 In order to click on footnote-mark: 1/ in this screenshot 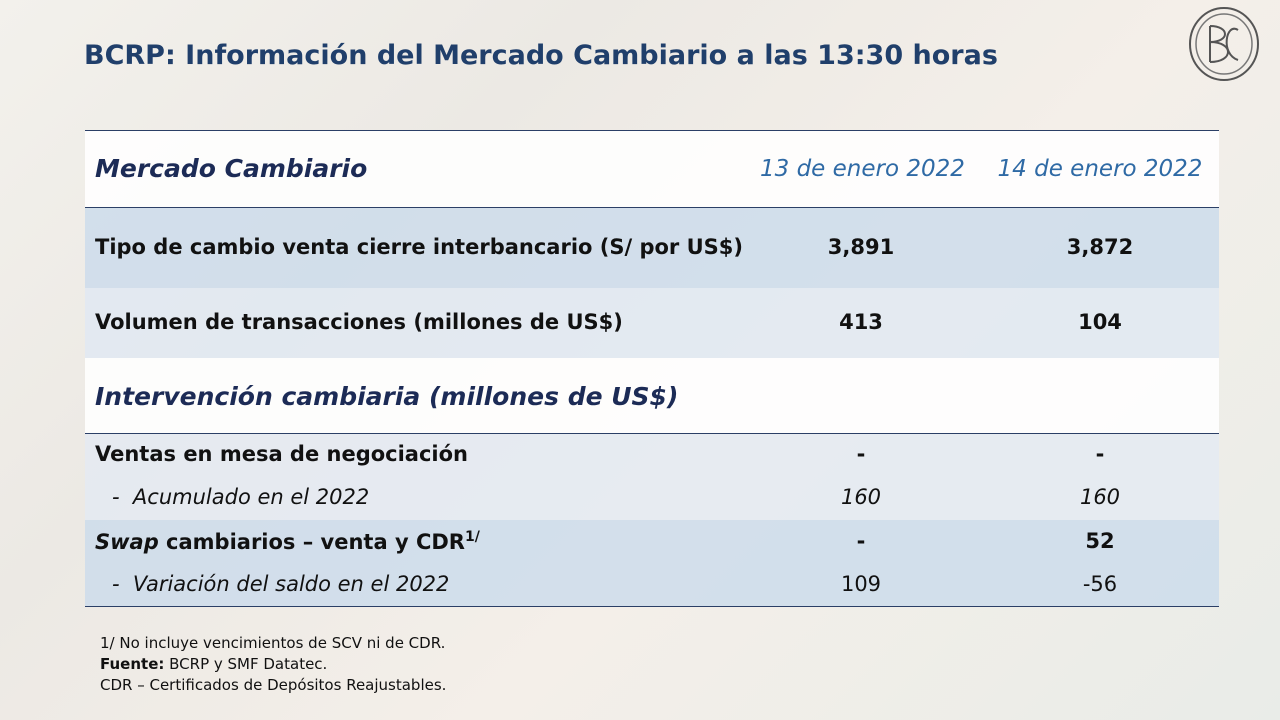, I will do `click(472, 537)`.